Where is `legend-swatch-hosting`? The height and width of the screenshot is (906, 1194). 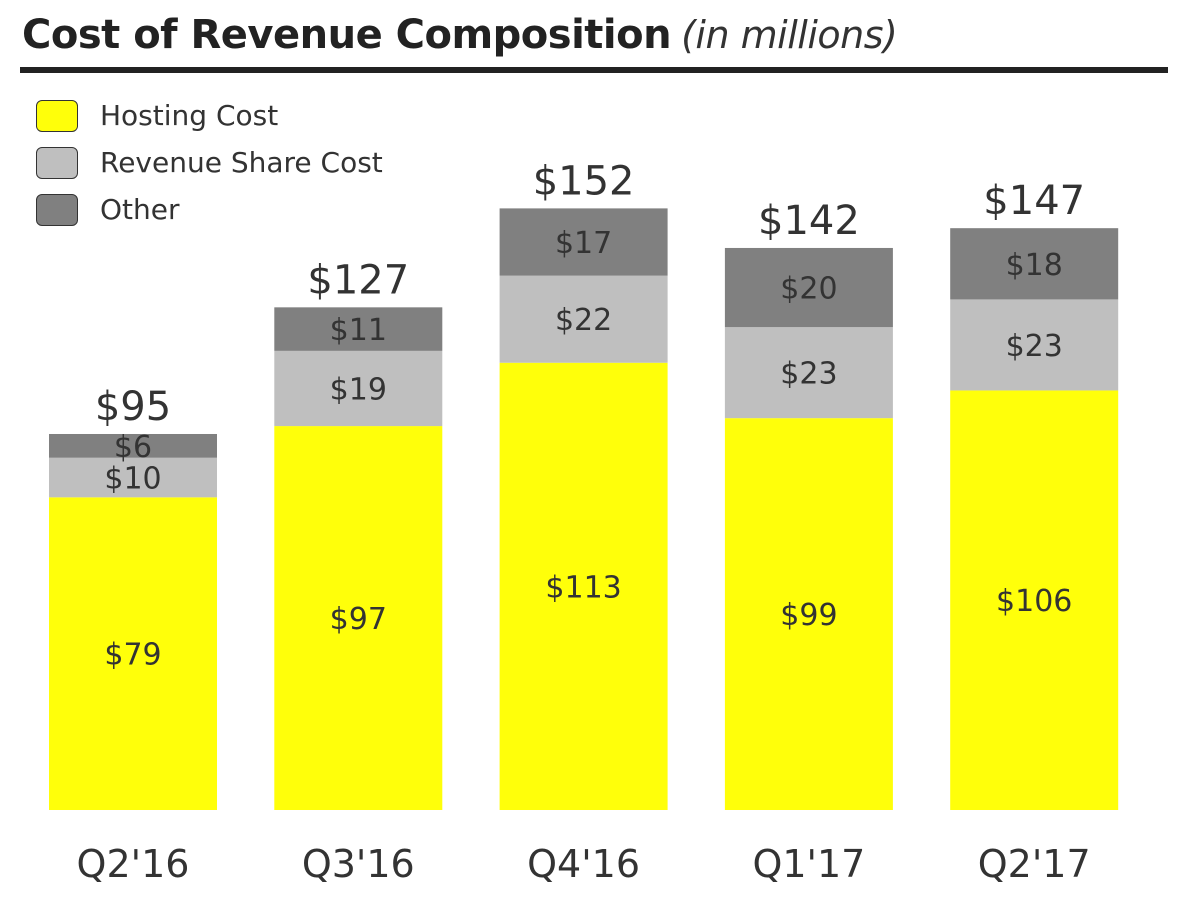
legend-swatch-hosting is located at coordinates (57, 115).